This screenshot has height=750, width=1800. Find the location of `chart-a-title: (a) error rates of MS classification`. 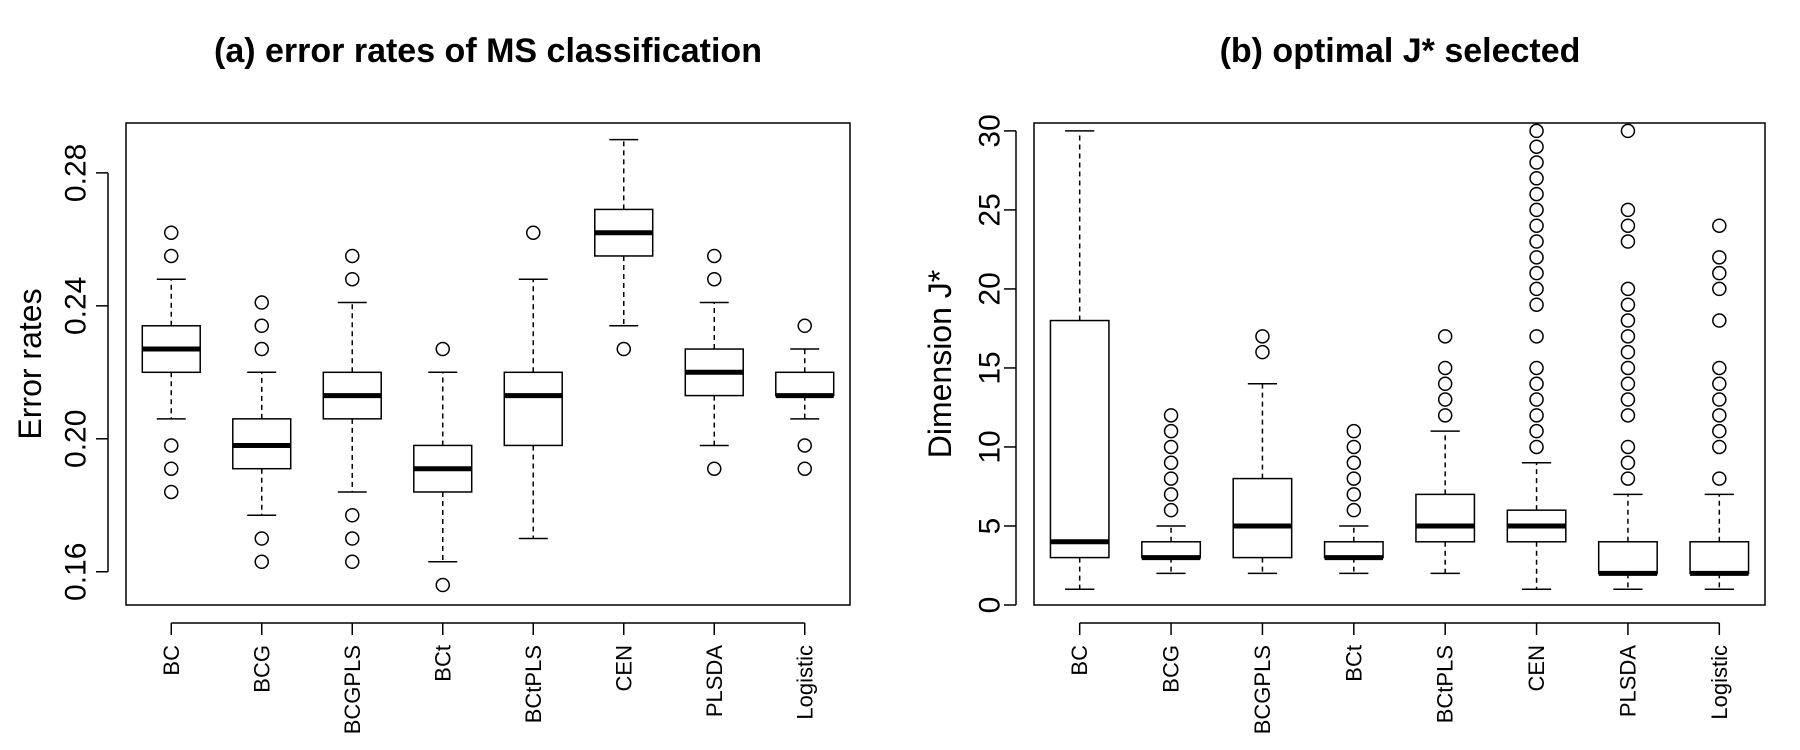

chart-a-title: (a) error rates of MS classification is located at coordinates (488, 51).